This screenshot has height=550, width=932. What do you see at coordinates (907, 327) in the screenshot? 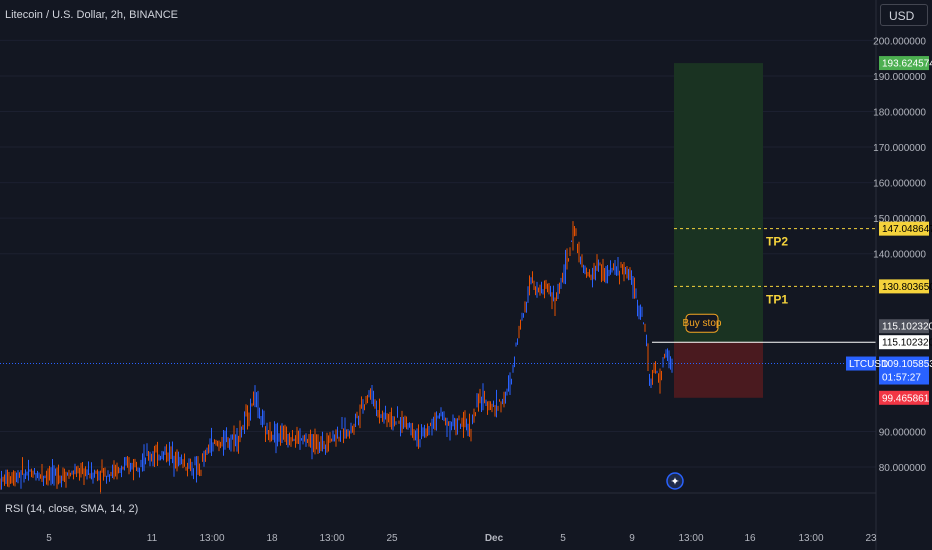
I see `price-label-entry-top-text: 115.102320` at bounding box center [907, 327].